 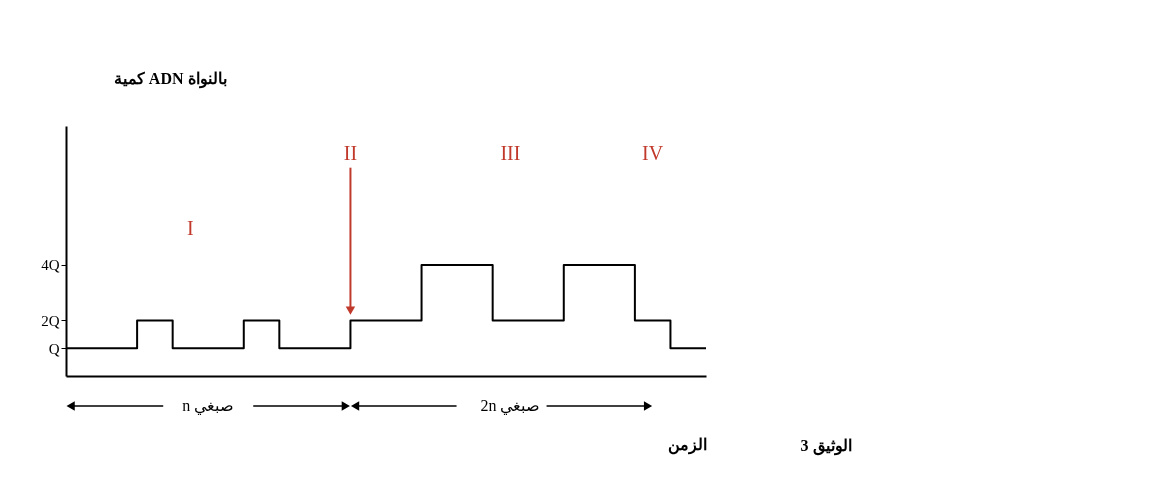 I want to click on y-tick-label: Q, so click(x=54, y=348).